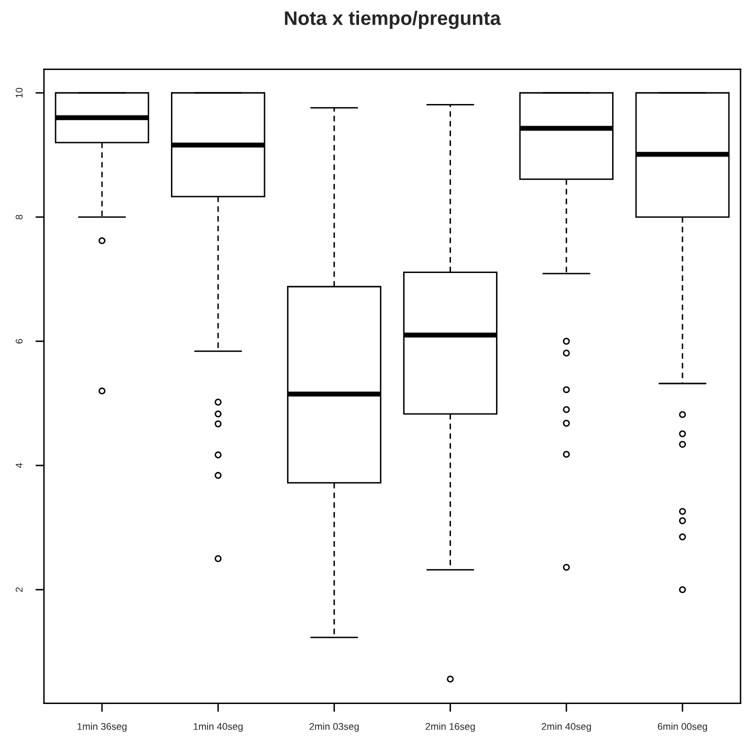  I want to click on y-tick-label: 10, so click(19, 93).